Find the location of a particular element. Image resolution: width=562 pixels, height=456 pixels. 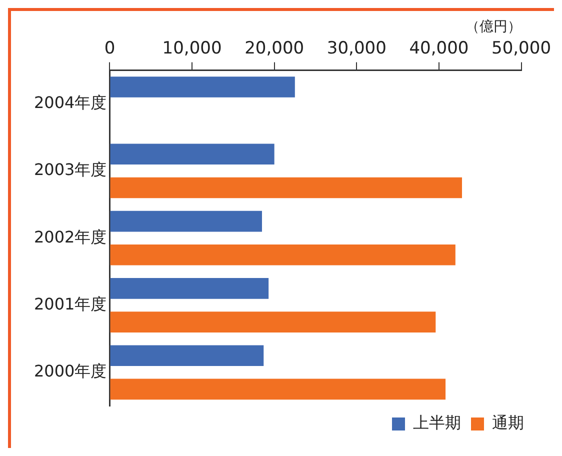

x-tick-label: 10,000 is located at coordinates (192, 48).